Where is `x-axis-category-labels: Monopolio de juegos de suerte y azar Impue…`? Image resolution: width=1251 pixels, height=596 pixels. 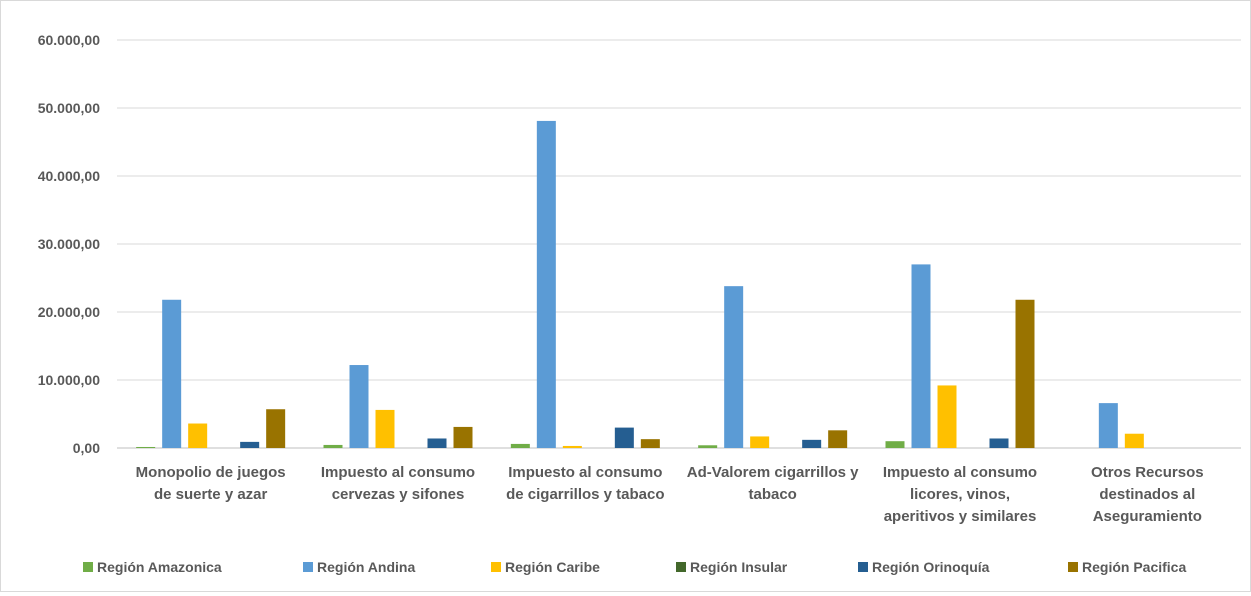 x-axis-category-labels: Monopolio de juegos de suerte y azar Impue… is located at coordinates (670, 494).